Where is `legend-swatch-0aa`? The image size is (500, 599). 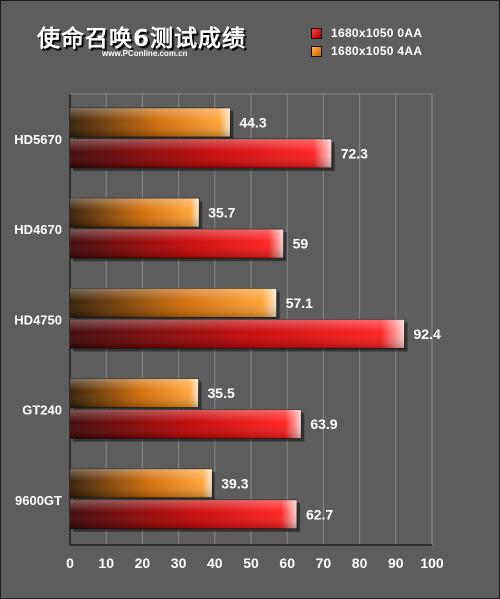
legend-swatch-0aa is located at coordinates (316, 33).